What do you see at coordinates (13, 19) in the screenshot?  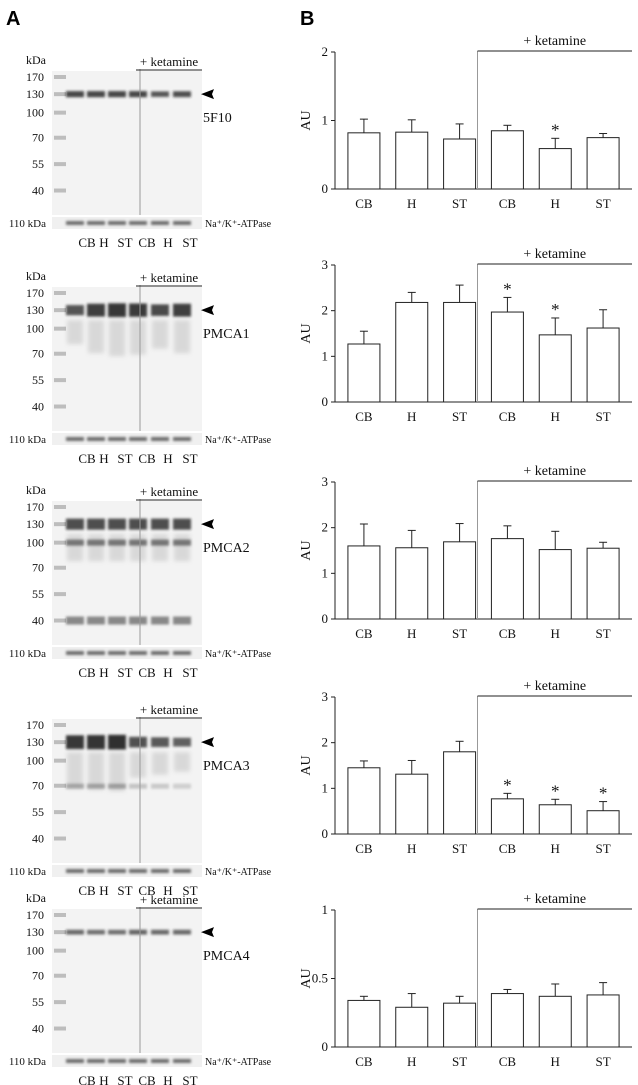 I see `panel-label-a: A` at bounding box center [13, 19].